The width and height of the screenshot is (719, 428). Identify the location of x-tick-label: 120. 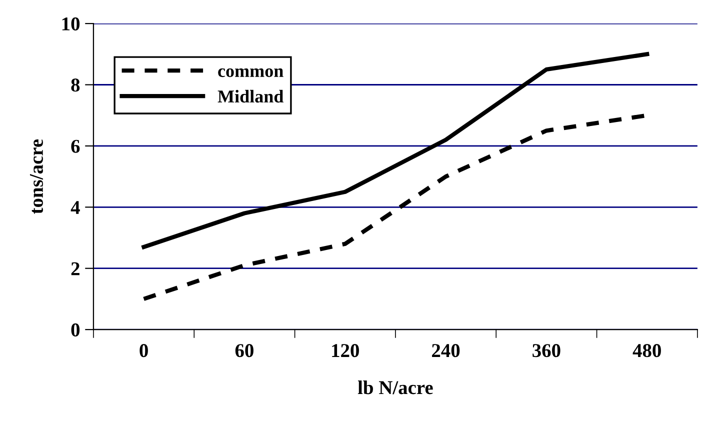
(345, 351).